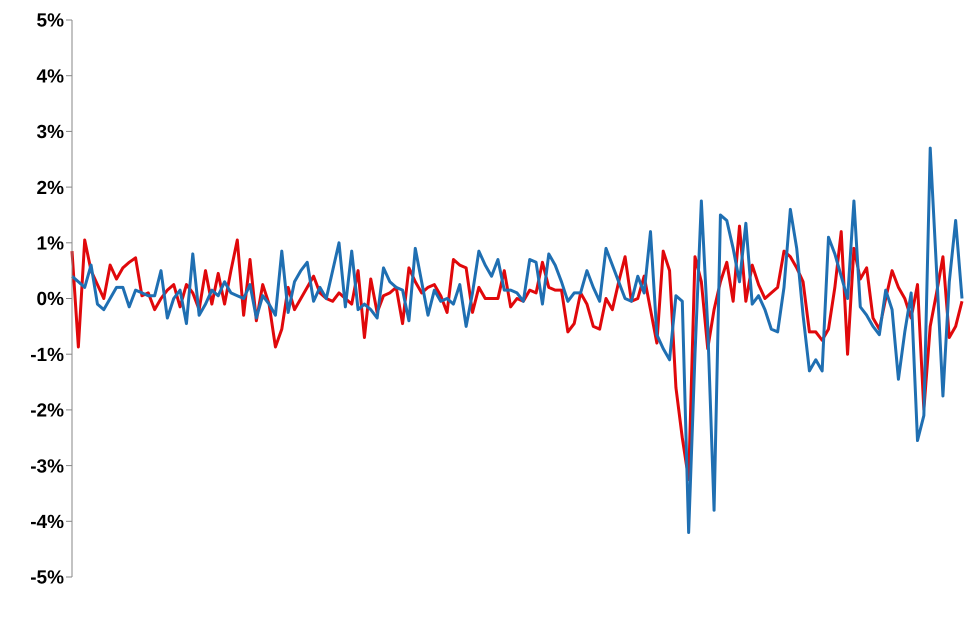  What do you see at coordinates (47, 467) in the screenshot?
I see `y-tick-label: -3%` at bounding box center [47, 467].